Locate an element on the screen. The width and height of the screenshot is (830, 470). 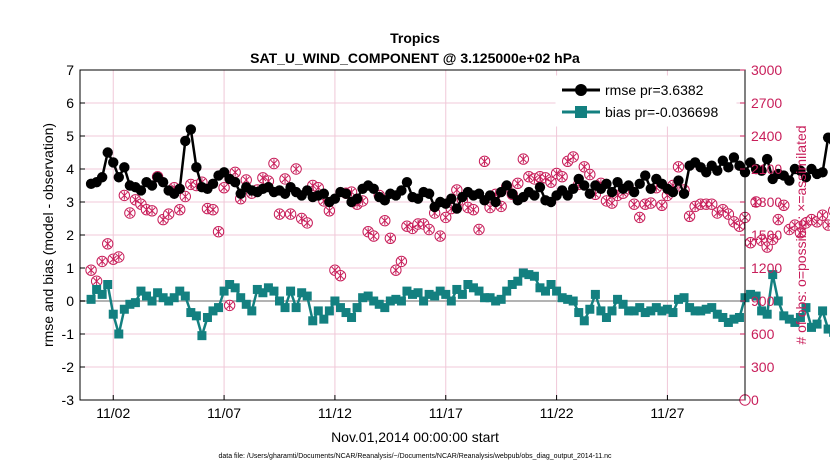
x-tick-label: 11/07 is located at coordinates (224, 413).